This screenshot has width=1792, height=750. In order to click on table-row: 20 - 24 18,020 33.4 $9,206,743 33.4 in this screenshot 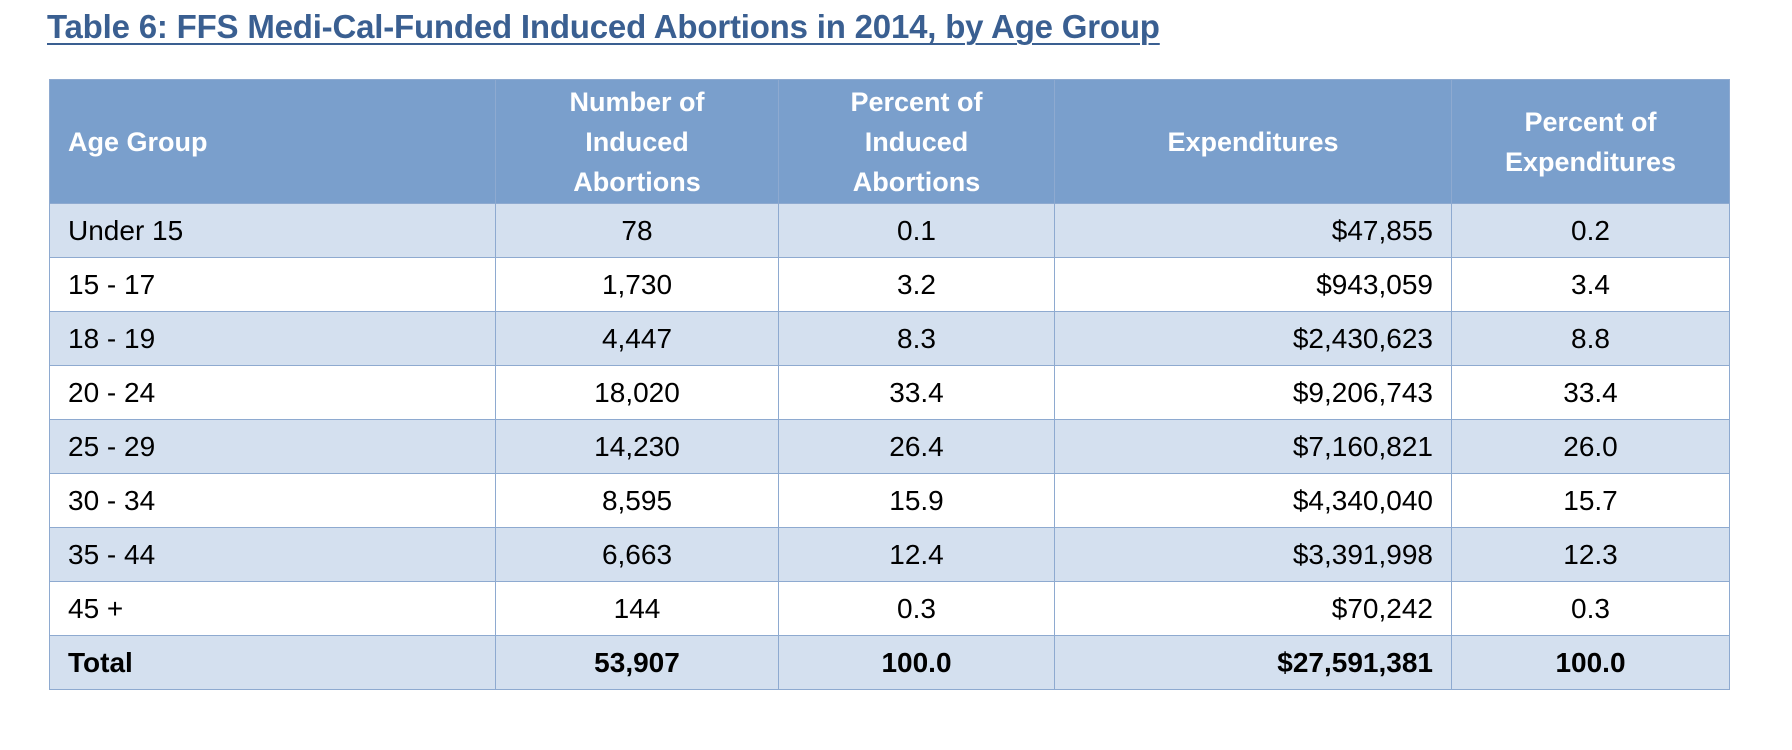, I will do `click(889, 392)`.